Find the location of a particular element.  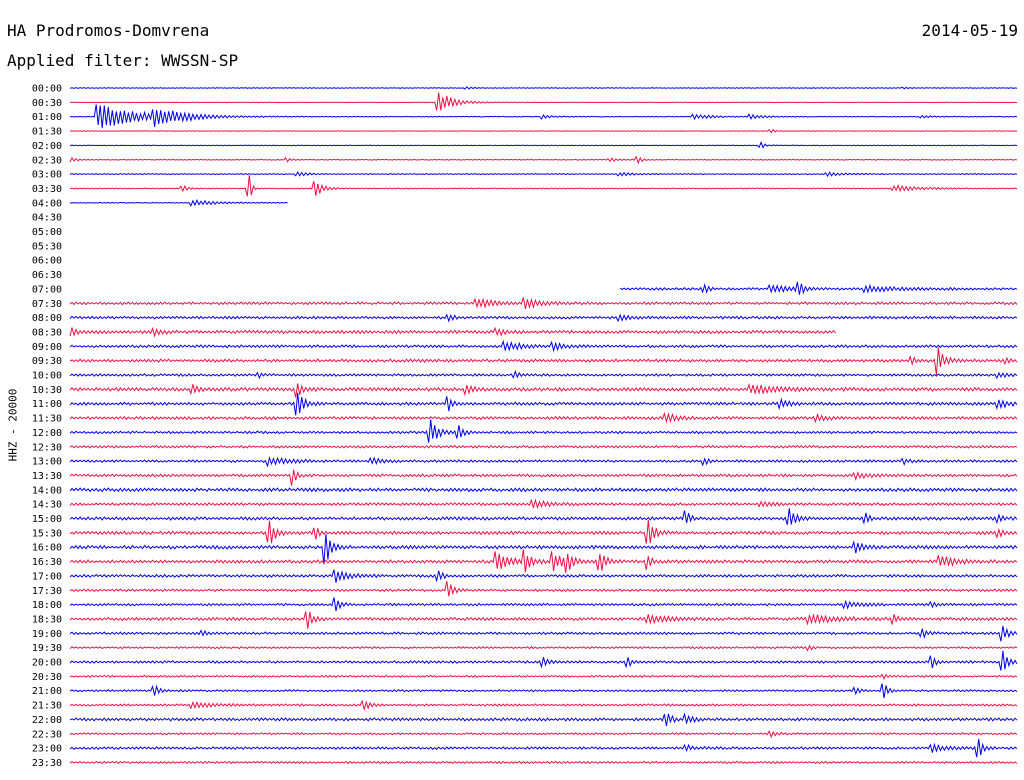

row-time-label: 13:00 is located at coordinates (47, 462).